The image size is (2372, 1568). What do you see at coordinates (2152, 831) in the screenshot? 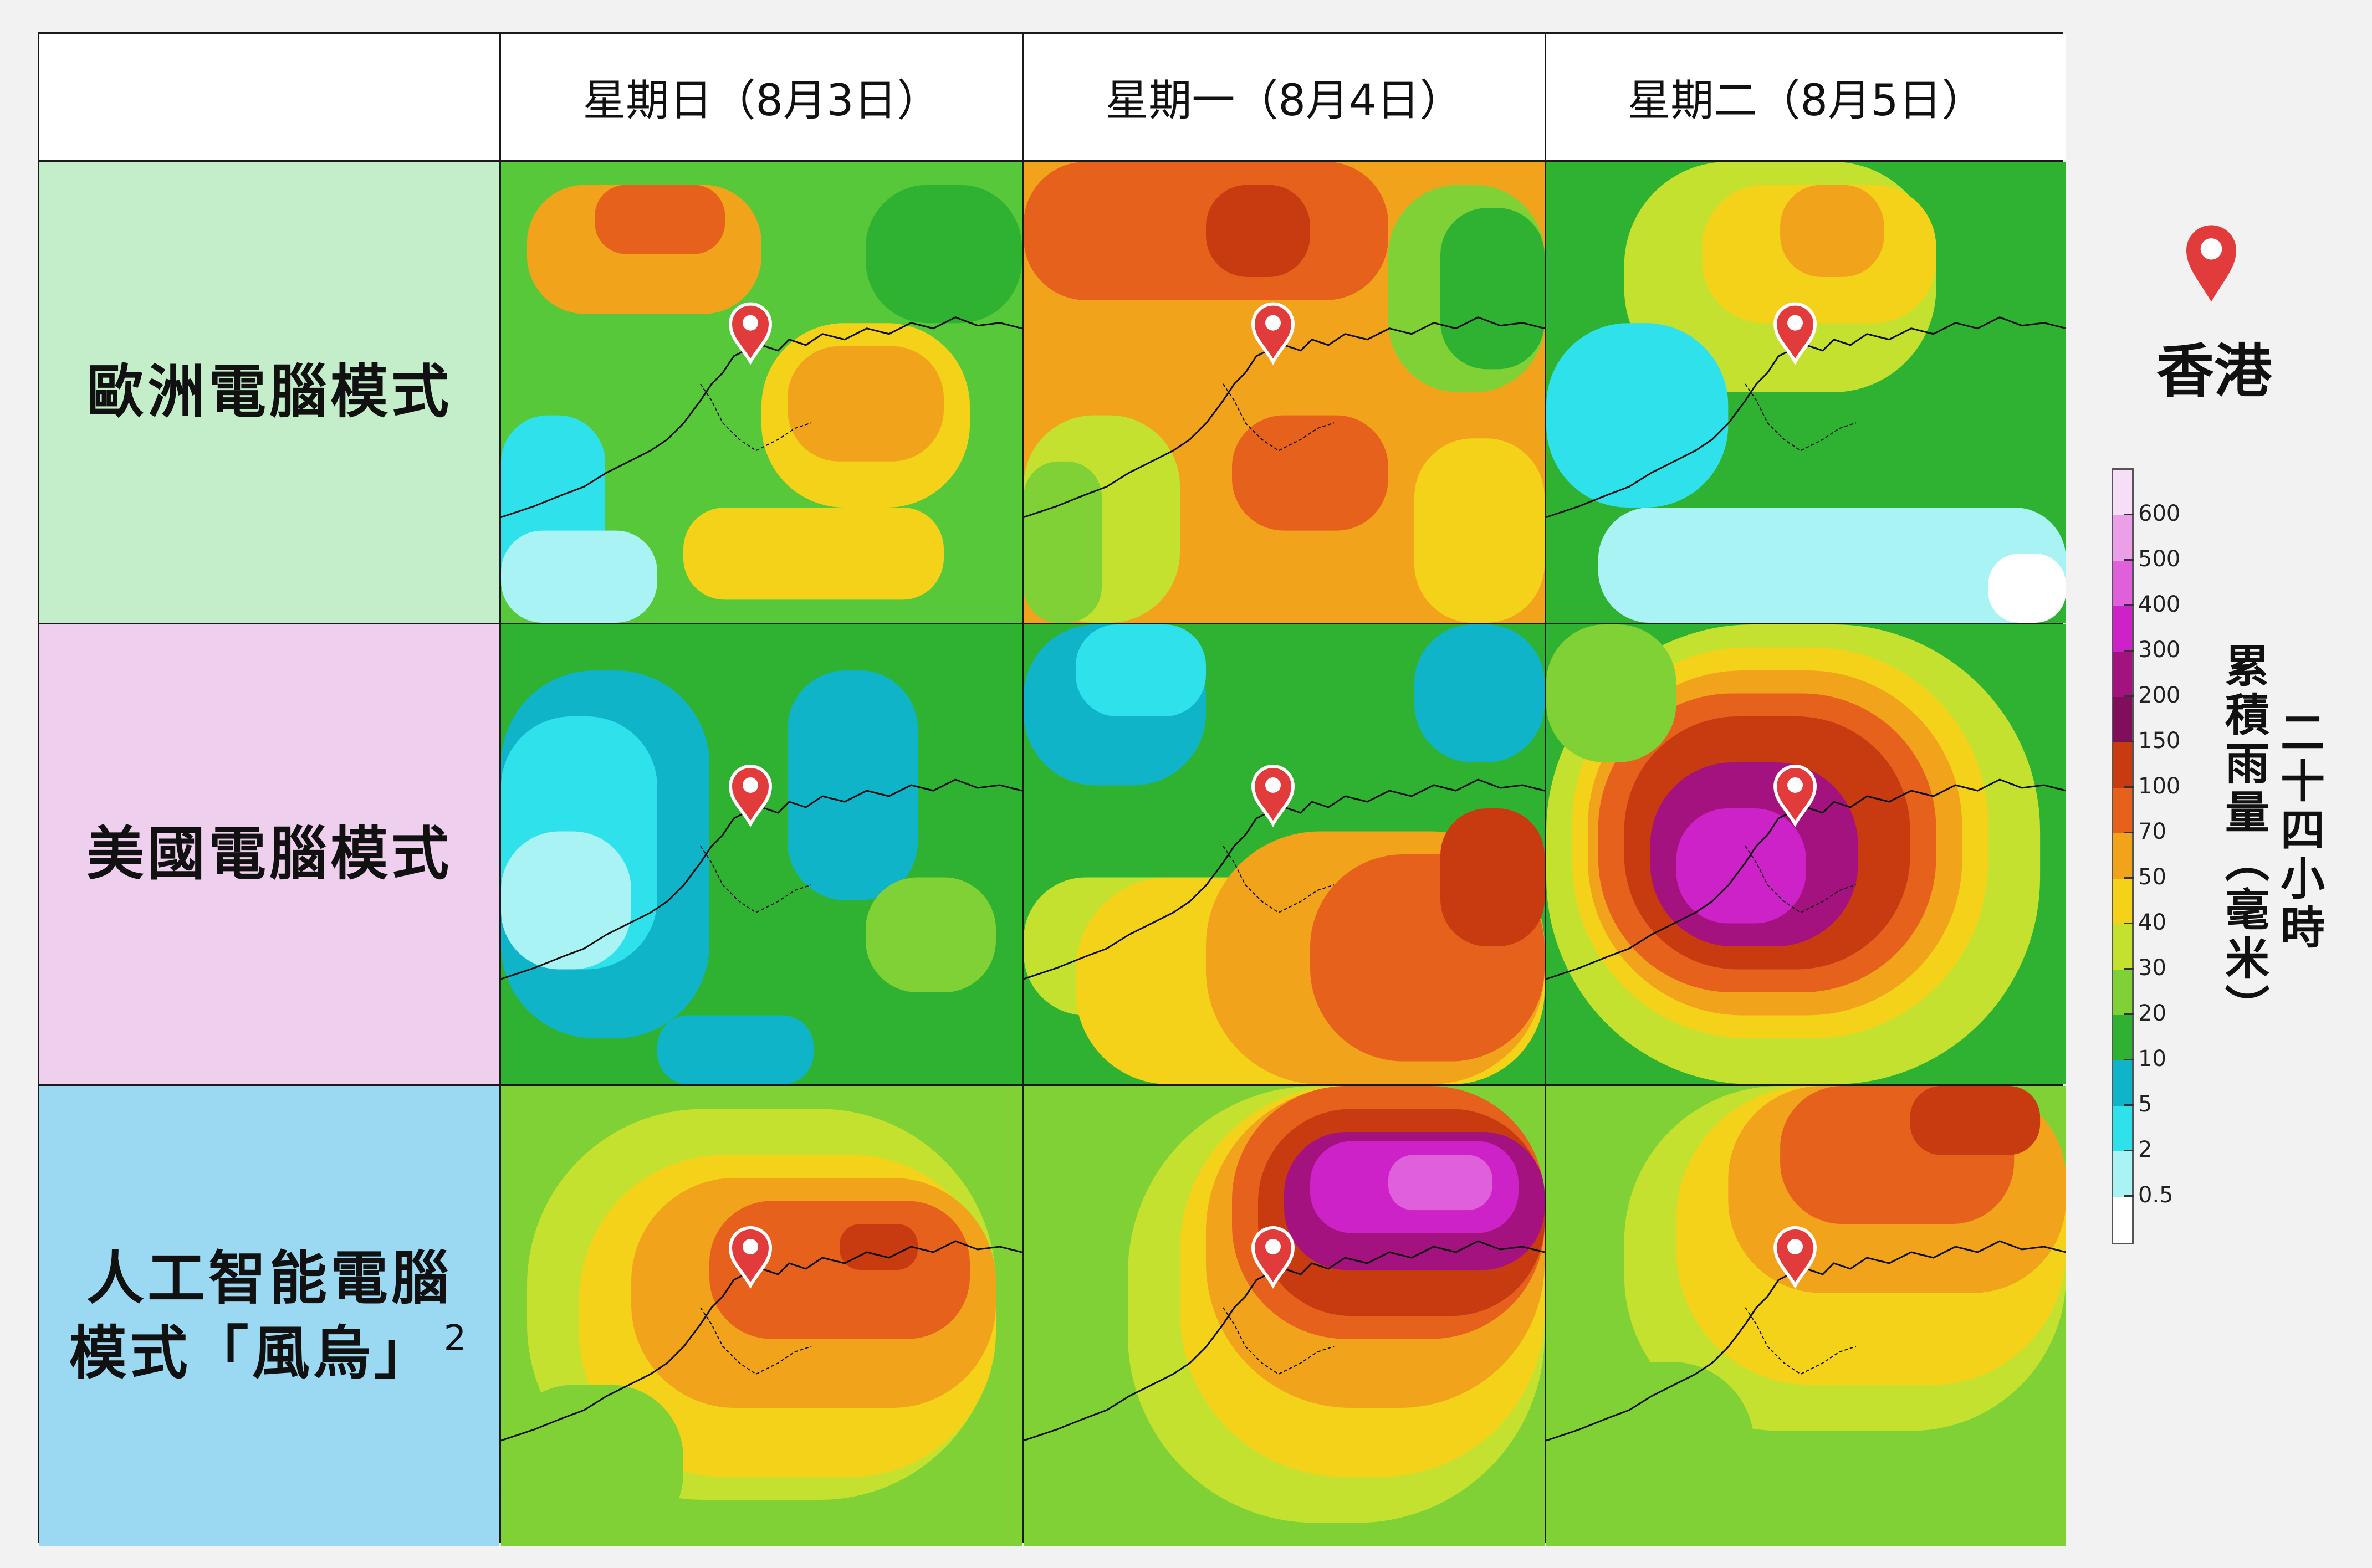
I see `colorbar-tick-label: 70` at bounding box center [2152, 831].